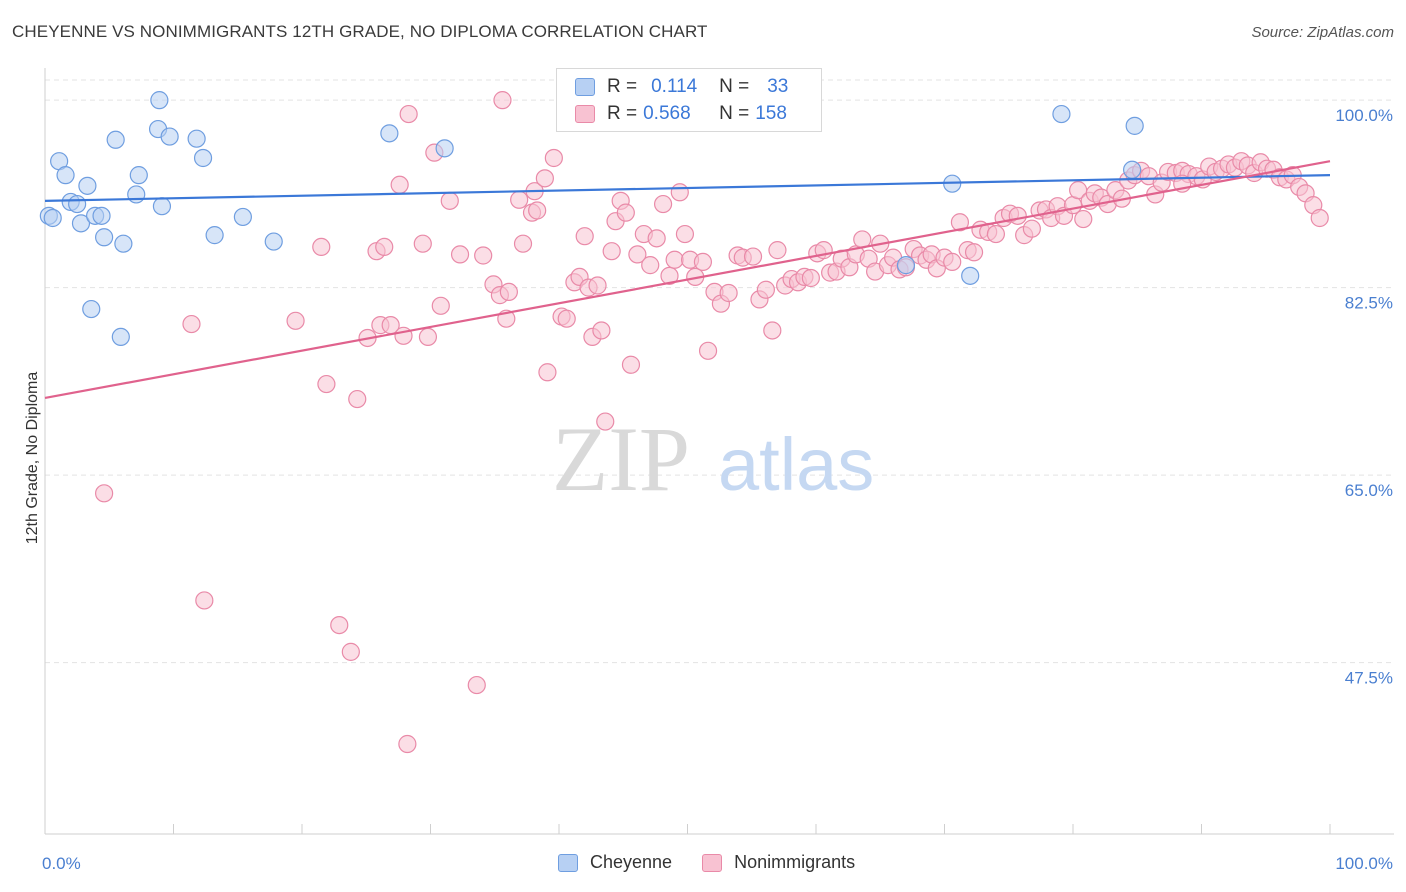 This screenshot has height=892, width=1406. I want to click on series-legend: Cheyenne Nonimmigrants, so click(721, 862).